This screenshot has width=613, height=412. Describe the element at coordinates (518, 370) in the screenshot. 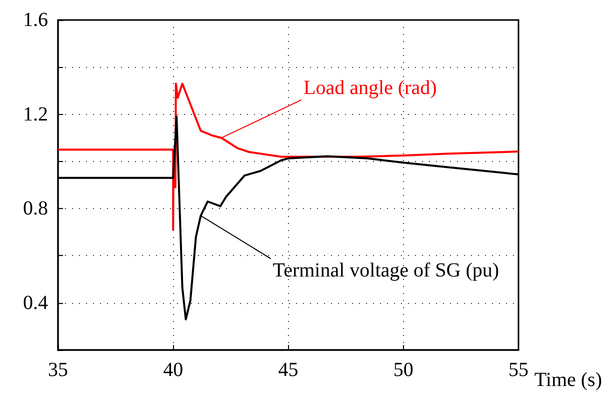

I see `x-tick-label: 55` at that location.